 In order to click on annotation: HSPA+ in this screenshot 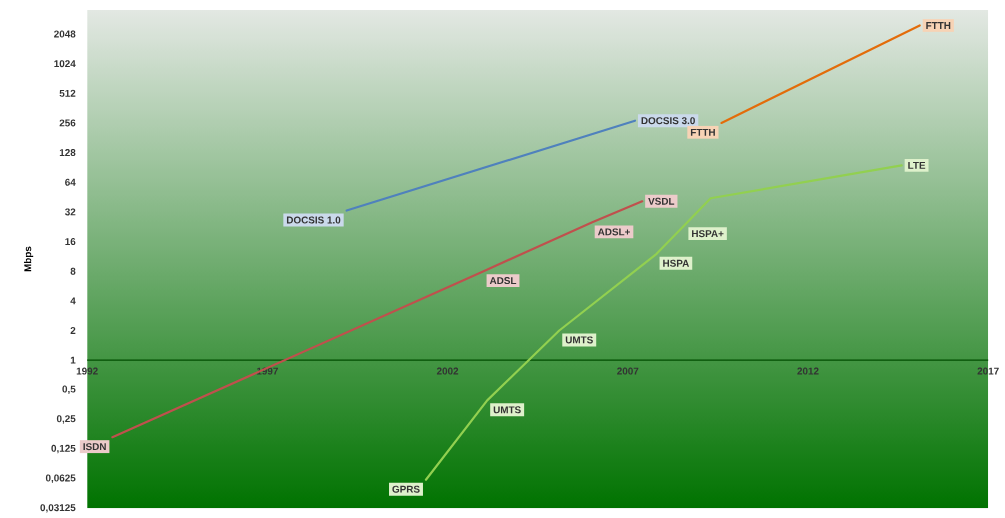, I will do `click(708, 233)`.